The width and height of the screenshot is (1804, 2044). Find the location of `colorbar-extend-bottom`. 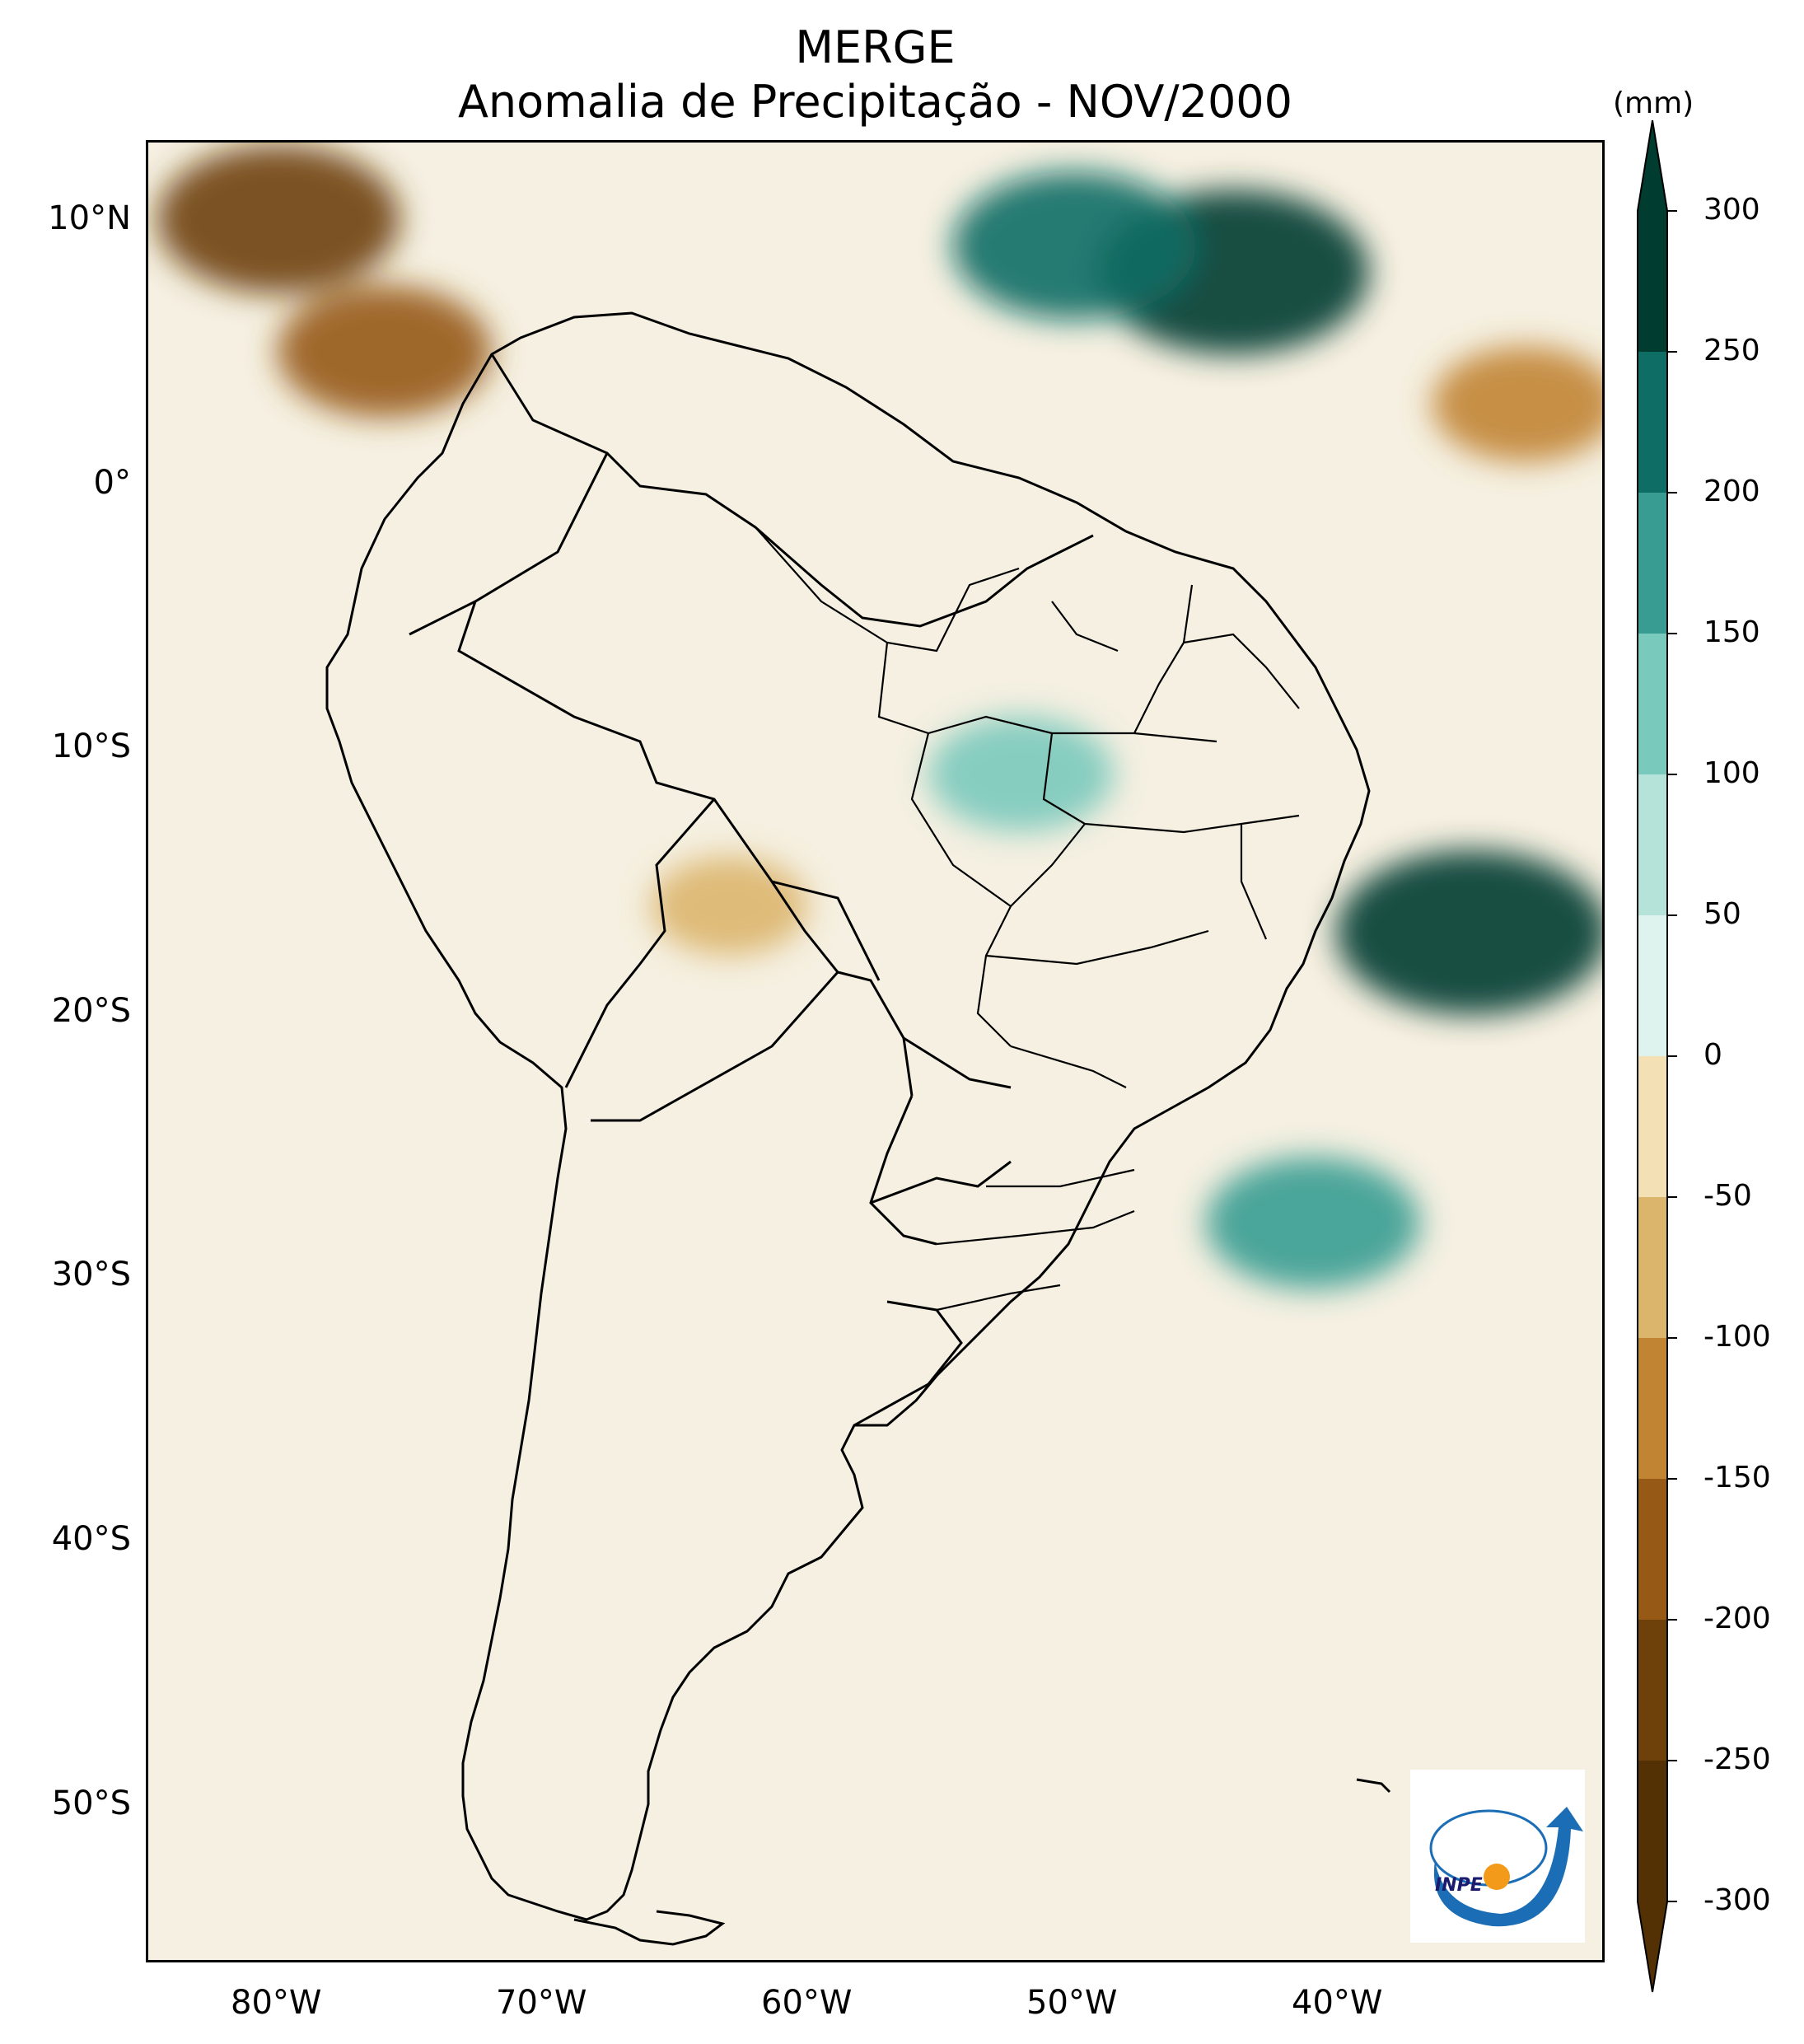

colorbar-extend-bottom is located at coordinates (1652, 1946).